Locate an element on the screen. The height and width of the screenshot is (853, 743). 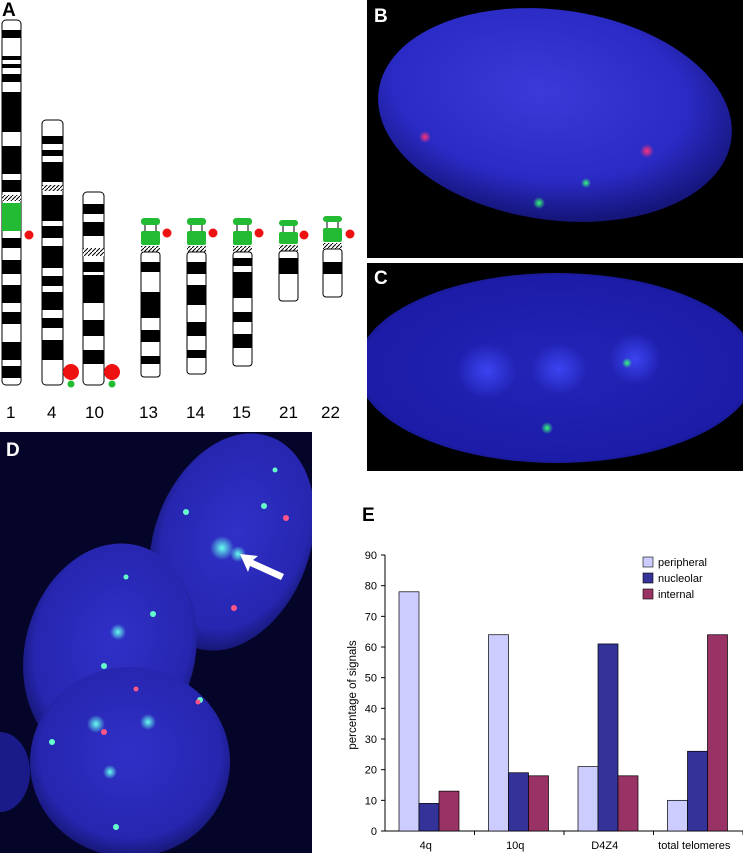
chromosome-label-22: 22 is located at coordinates (330, 412).